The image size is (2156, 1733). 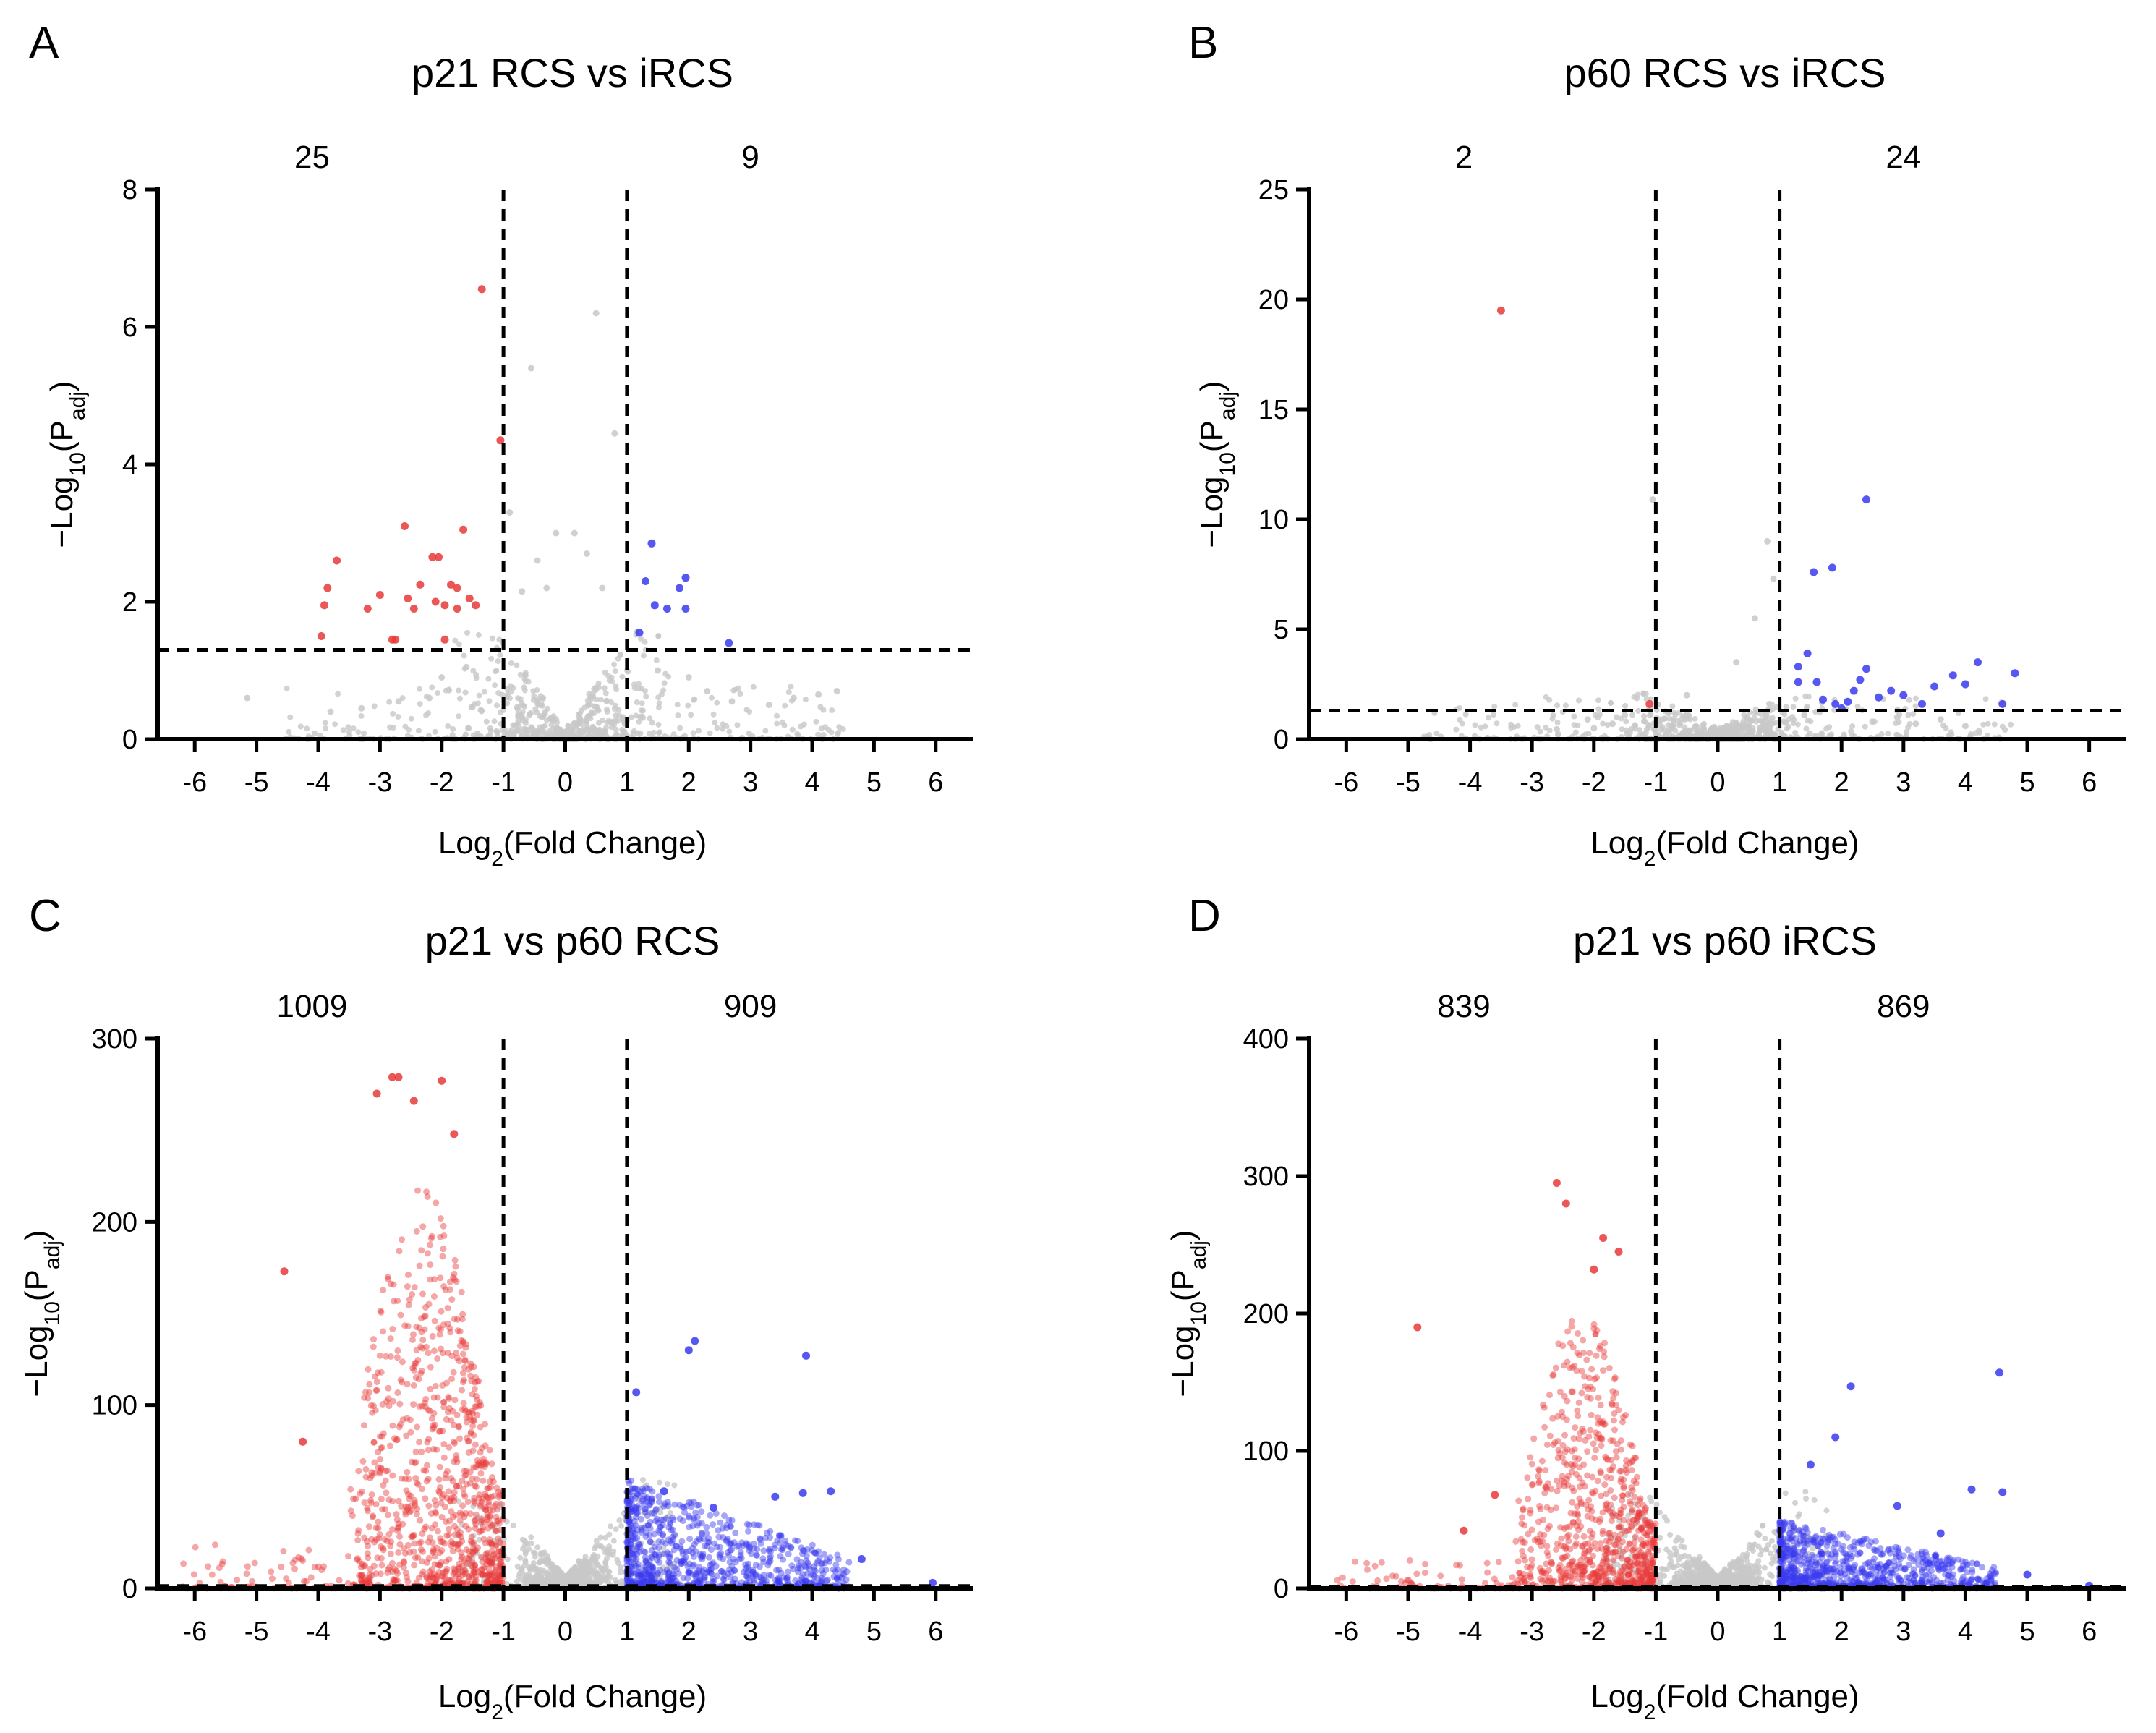 I want to click on y-tick-label: 8, so click(x=129, y=190).